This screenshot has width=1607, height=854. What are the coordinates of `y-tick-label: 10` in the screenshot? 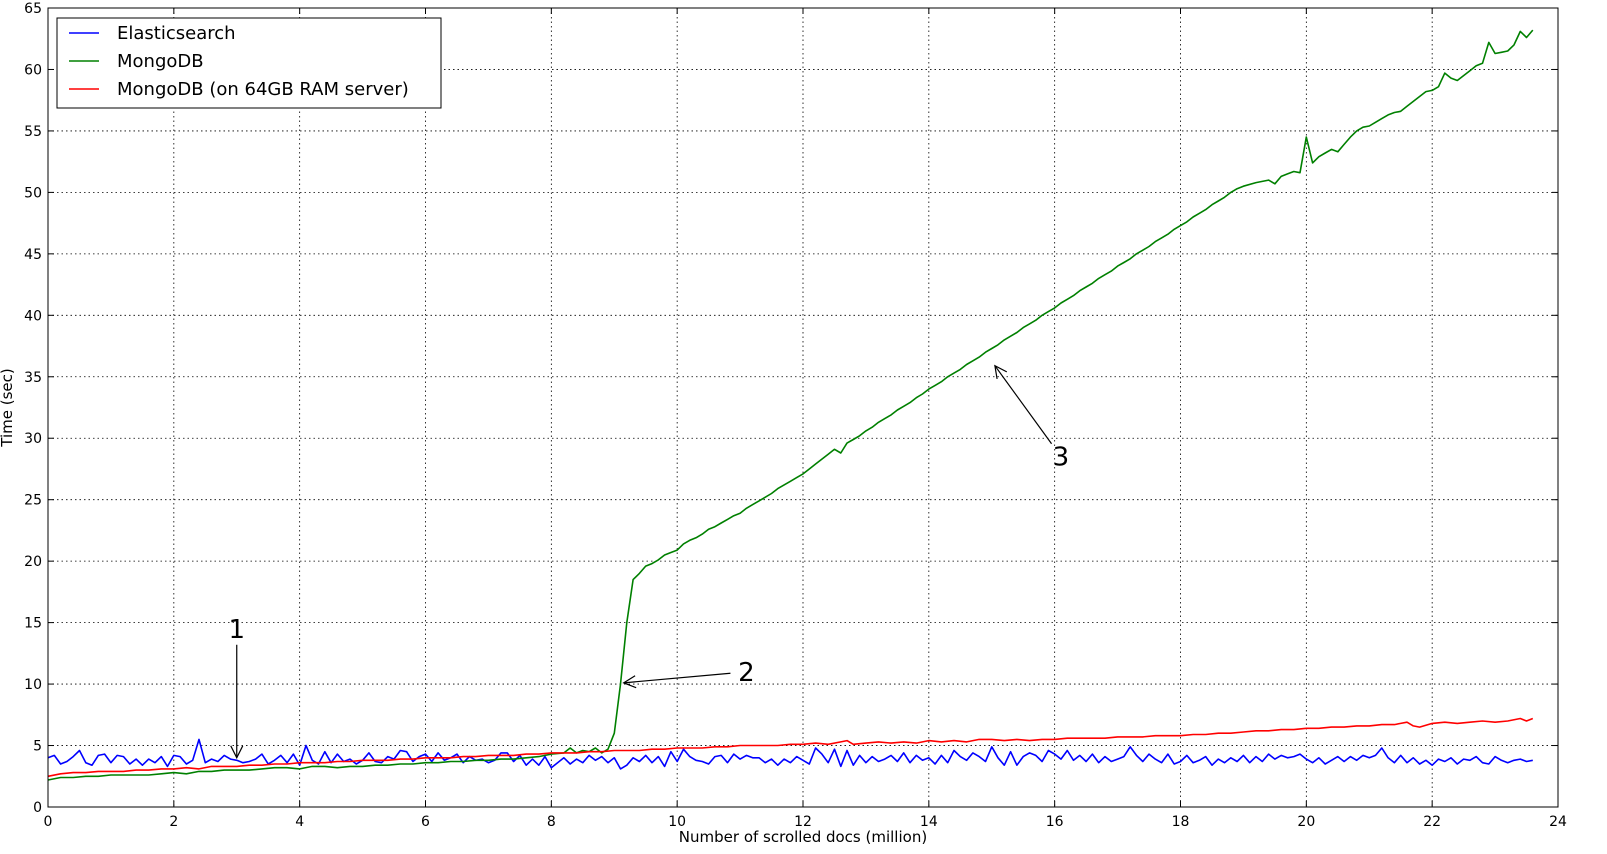 It's located at (33, 685).